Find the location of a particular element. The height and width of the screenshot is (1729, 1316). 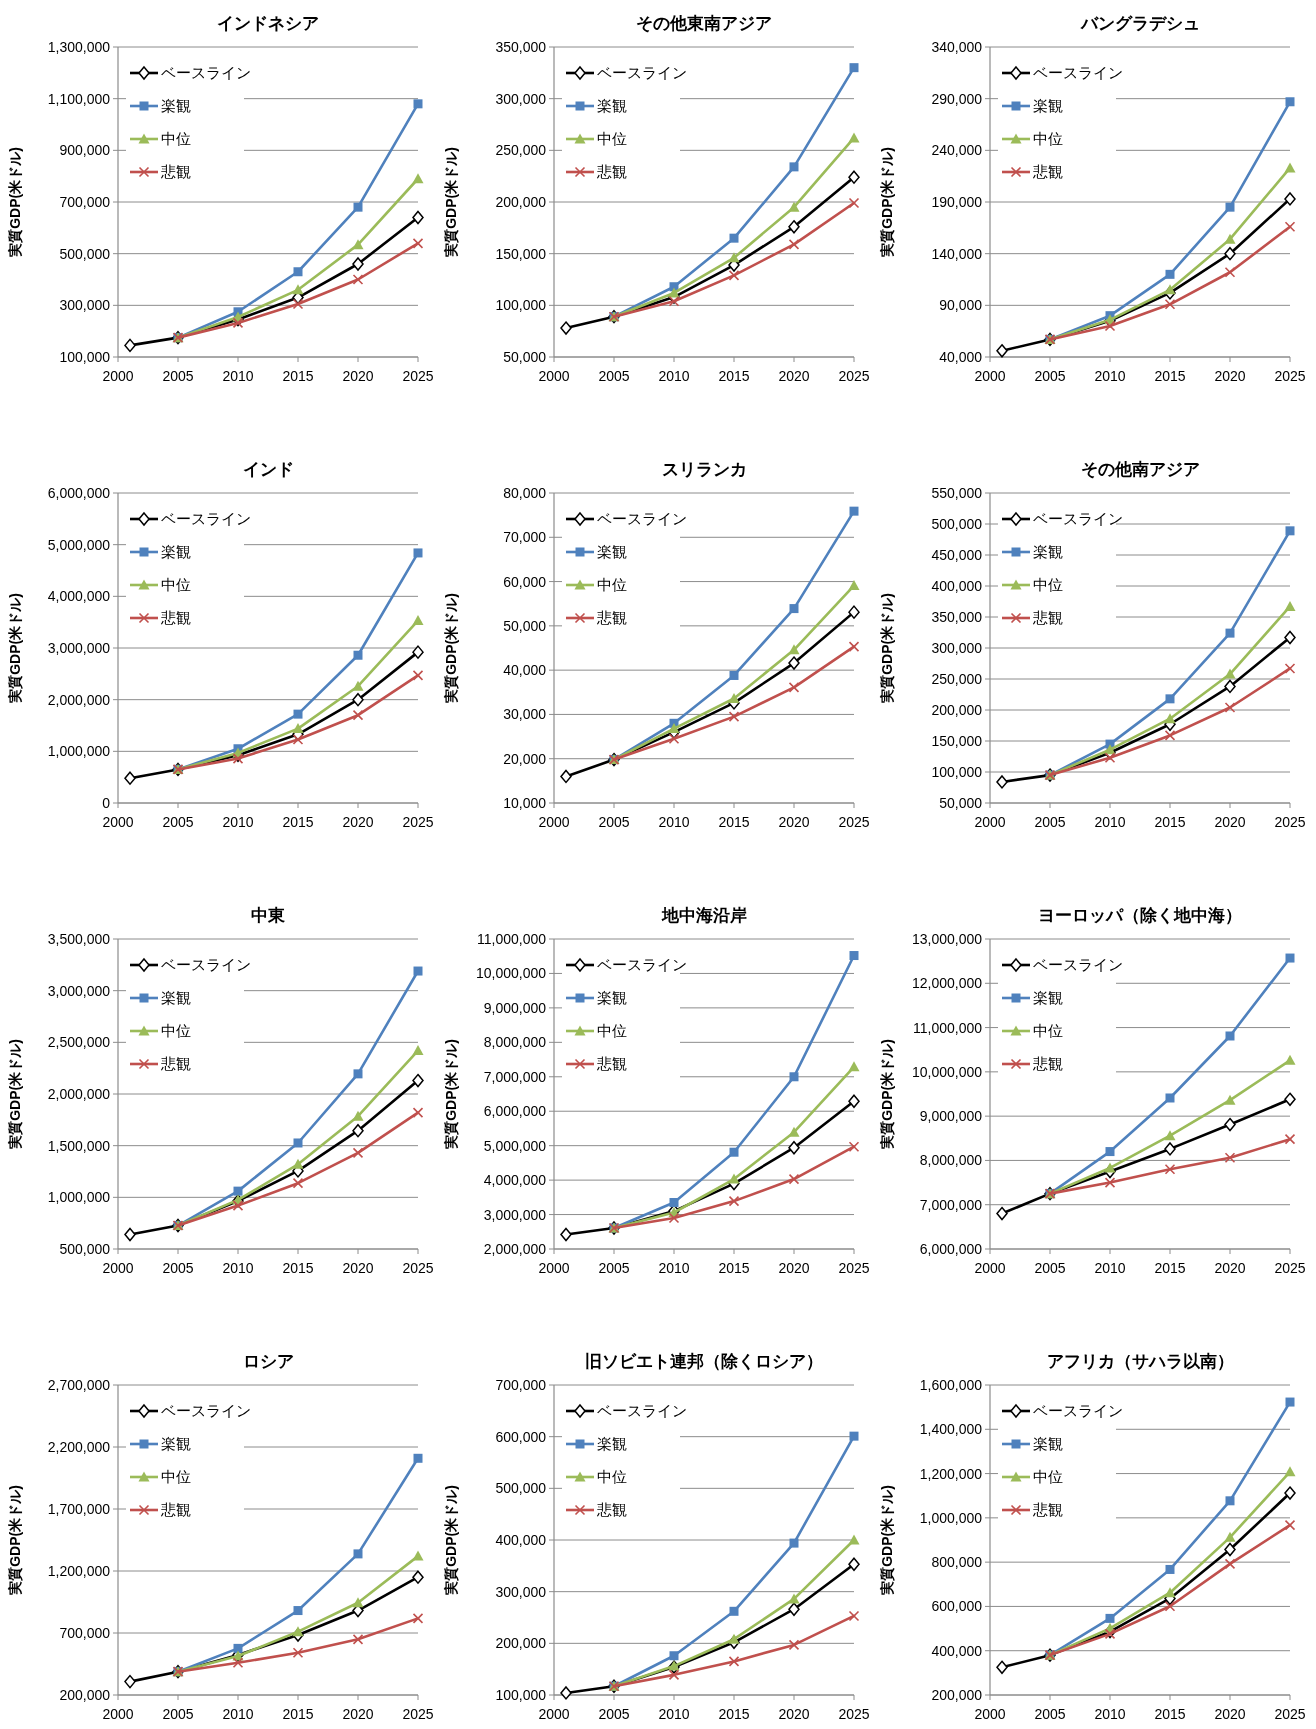

y-tick-label: 5,000,000 is located at coordinates (79, 544).